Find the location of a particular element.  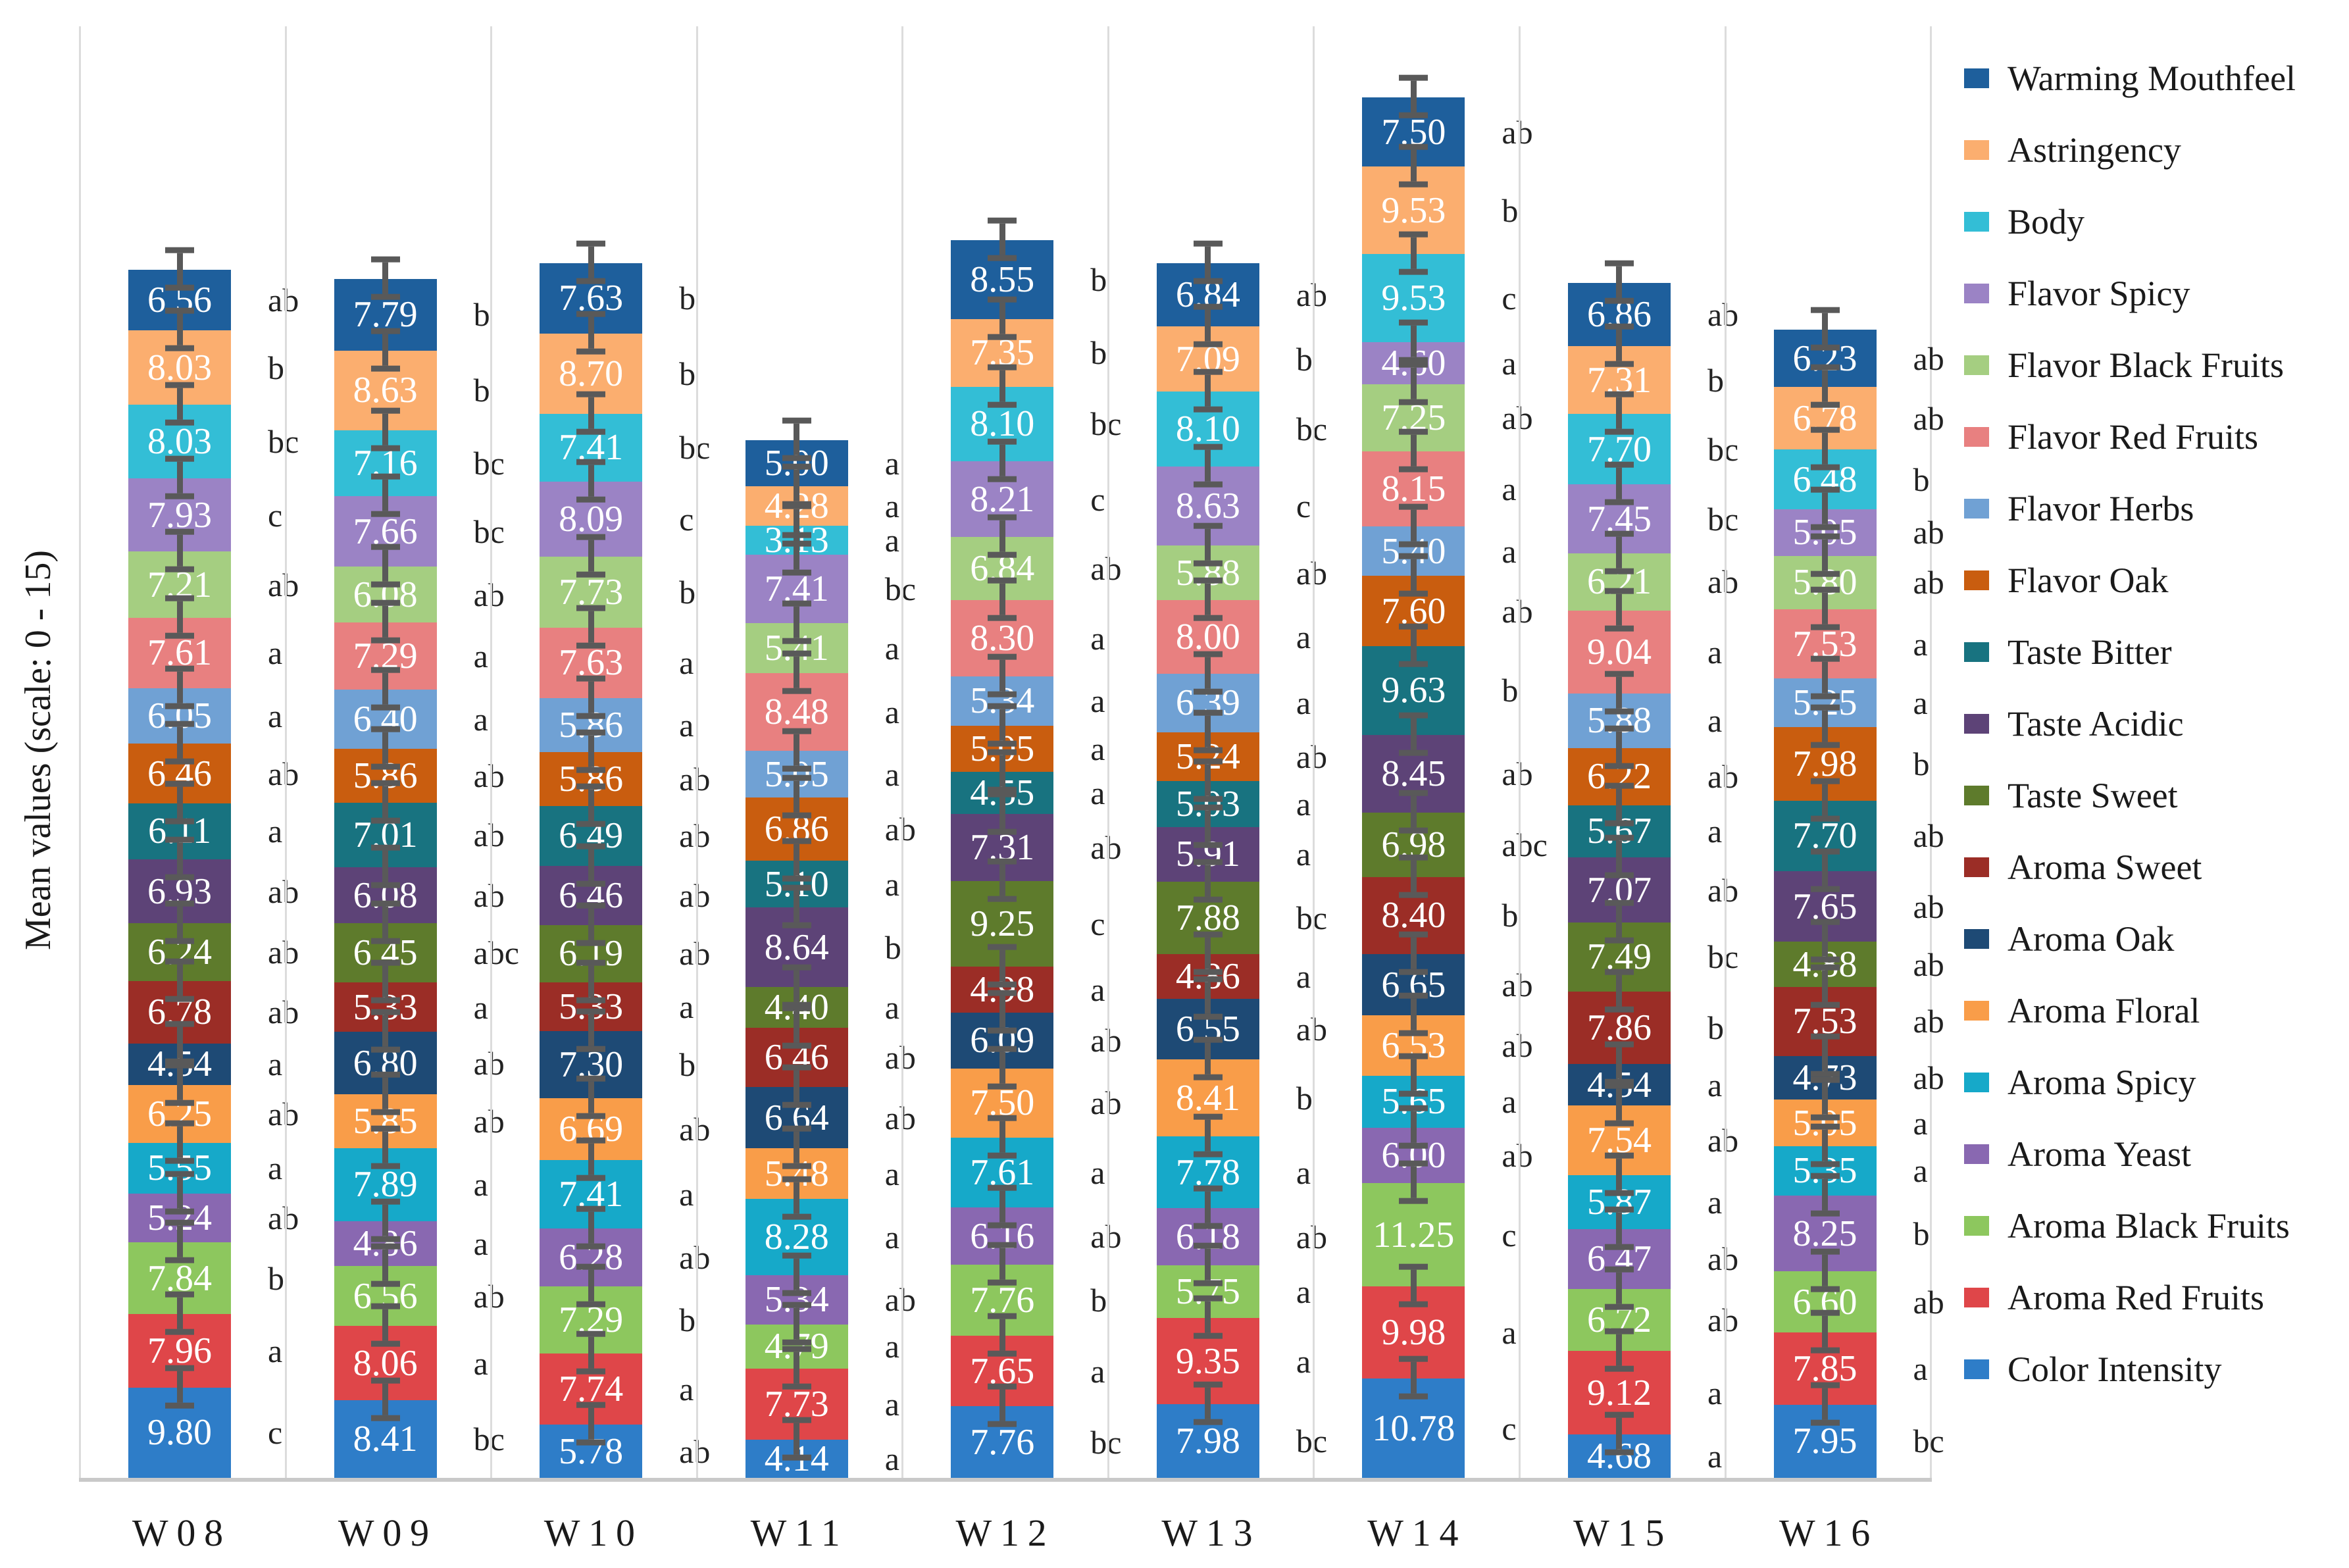

segment-value-label: 7.96 is located at coordinates (179, 1351).